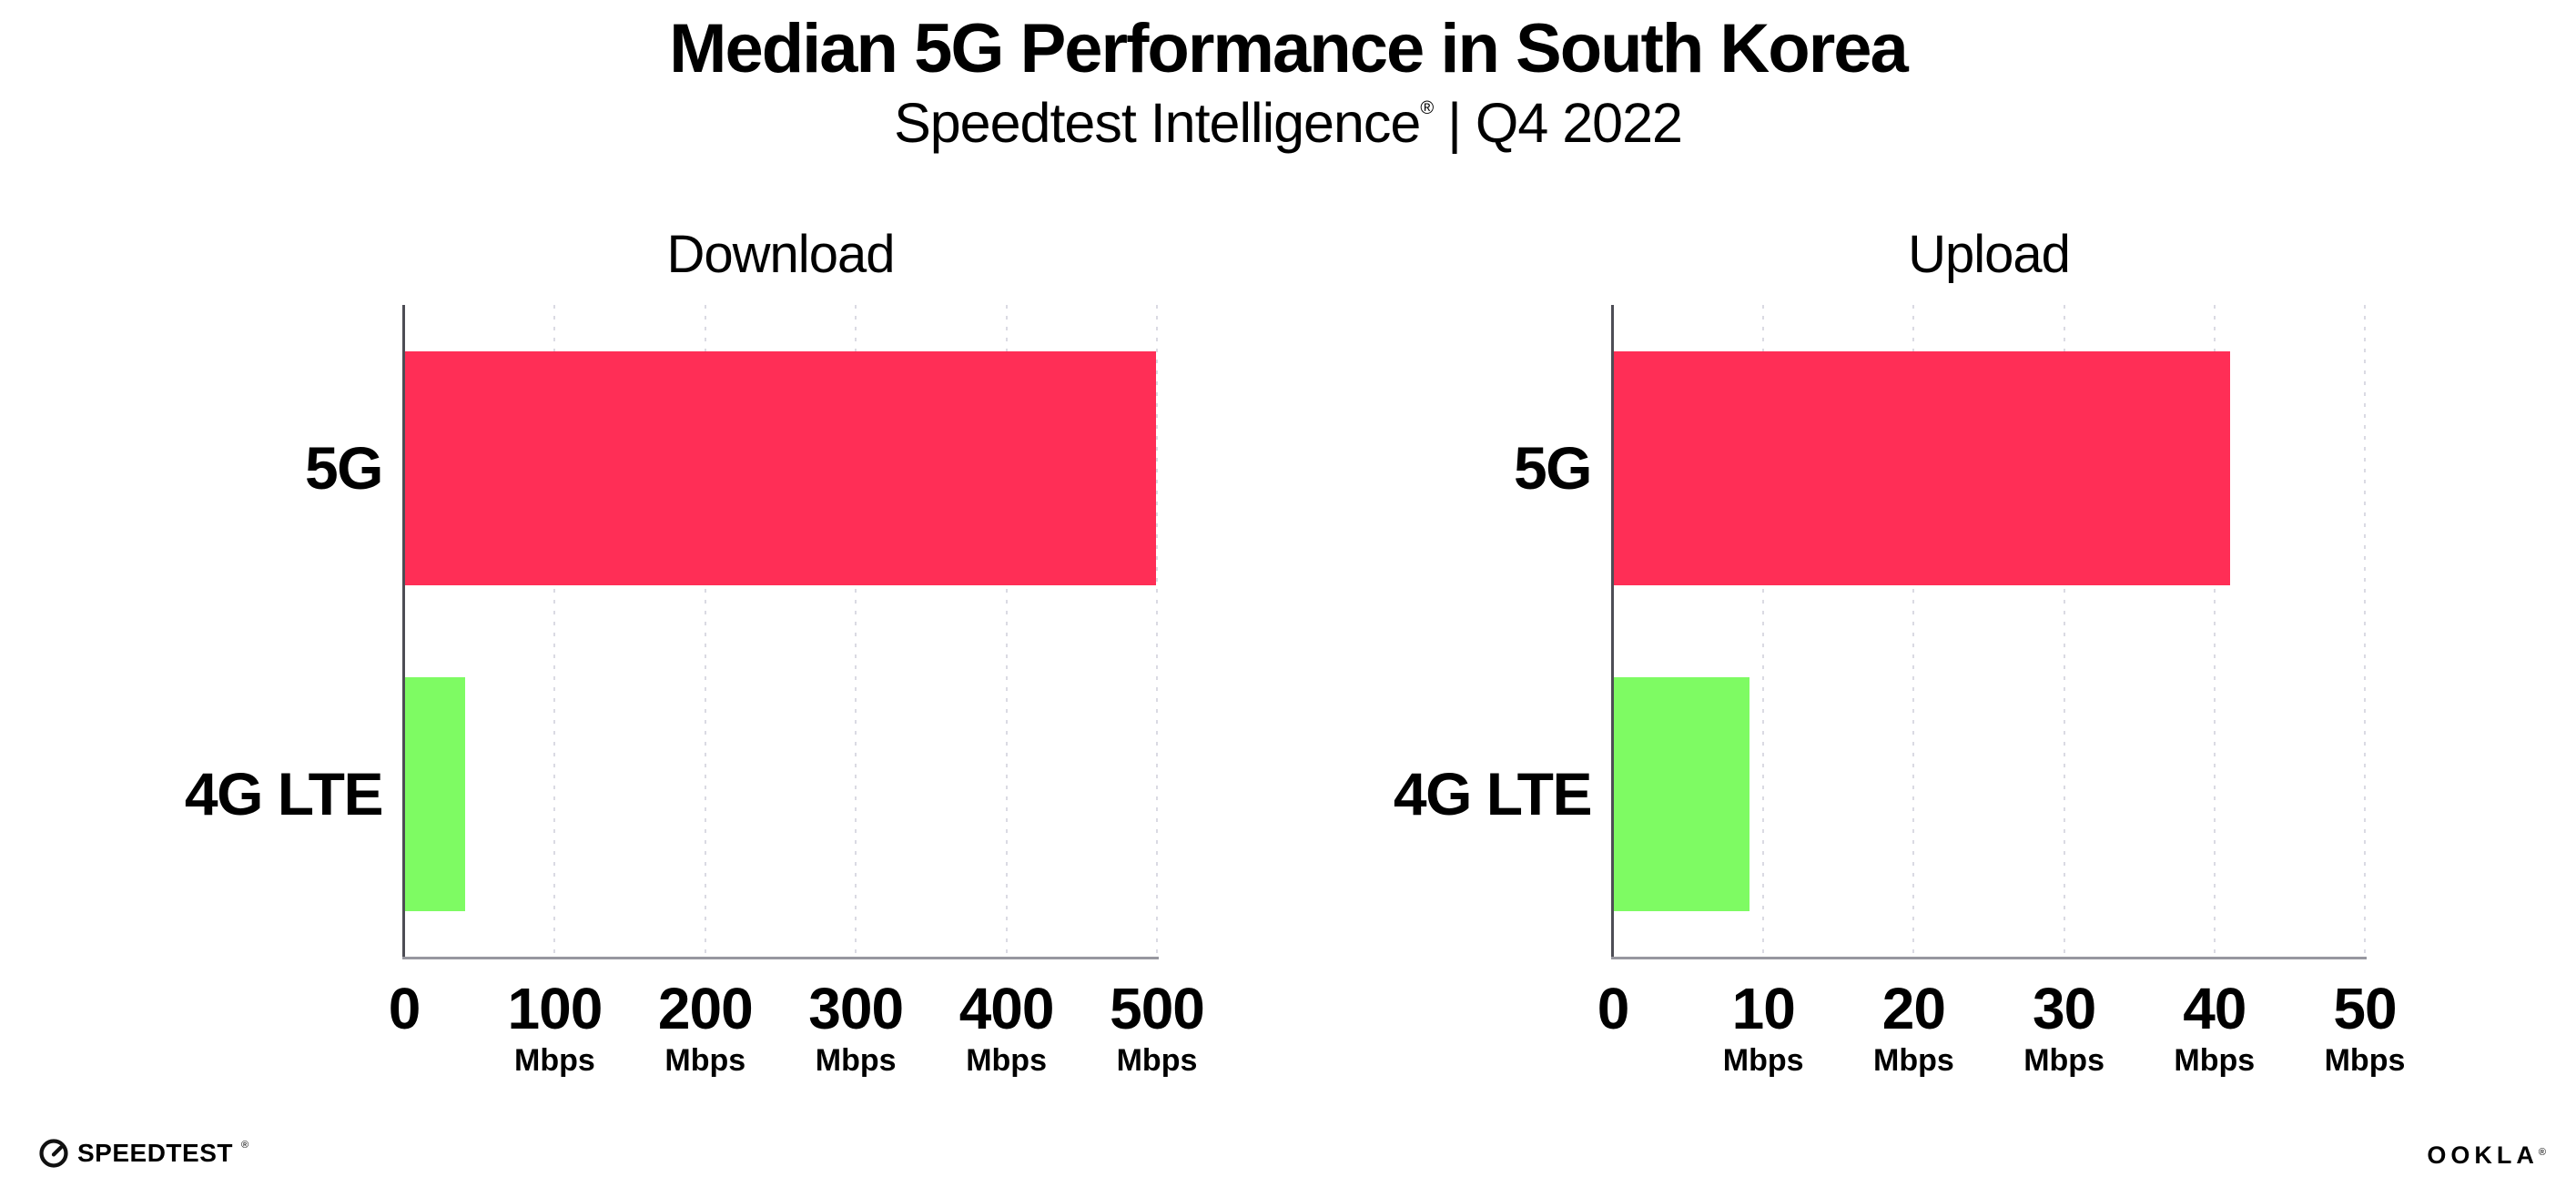 The width and height of the screenshot is (2576, 1197). I want to click on x-tick-500: 500 Mbps, so click(1157, 1027).